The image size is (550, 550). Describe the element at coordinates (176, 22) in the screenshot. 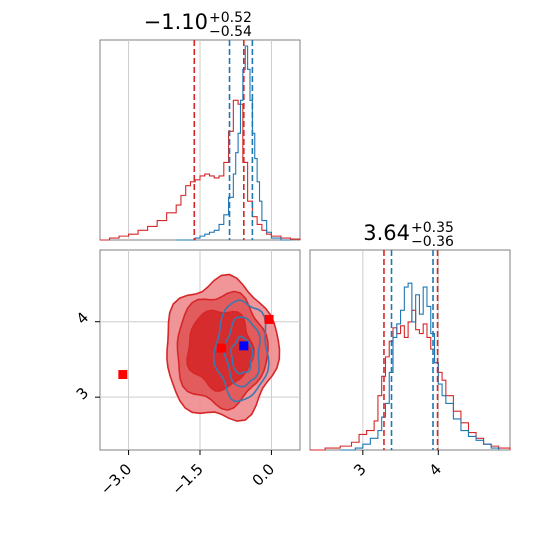

I see `panel-marginal-x-title: −1.10` at that location.